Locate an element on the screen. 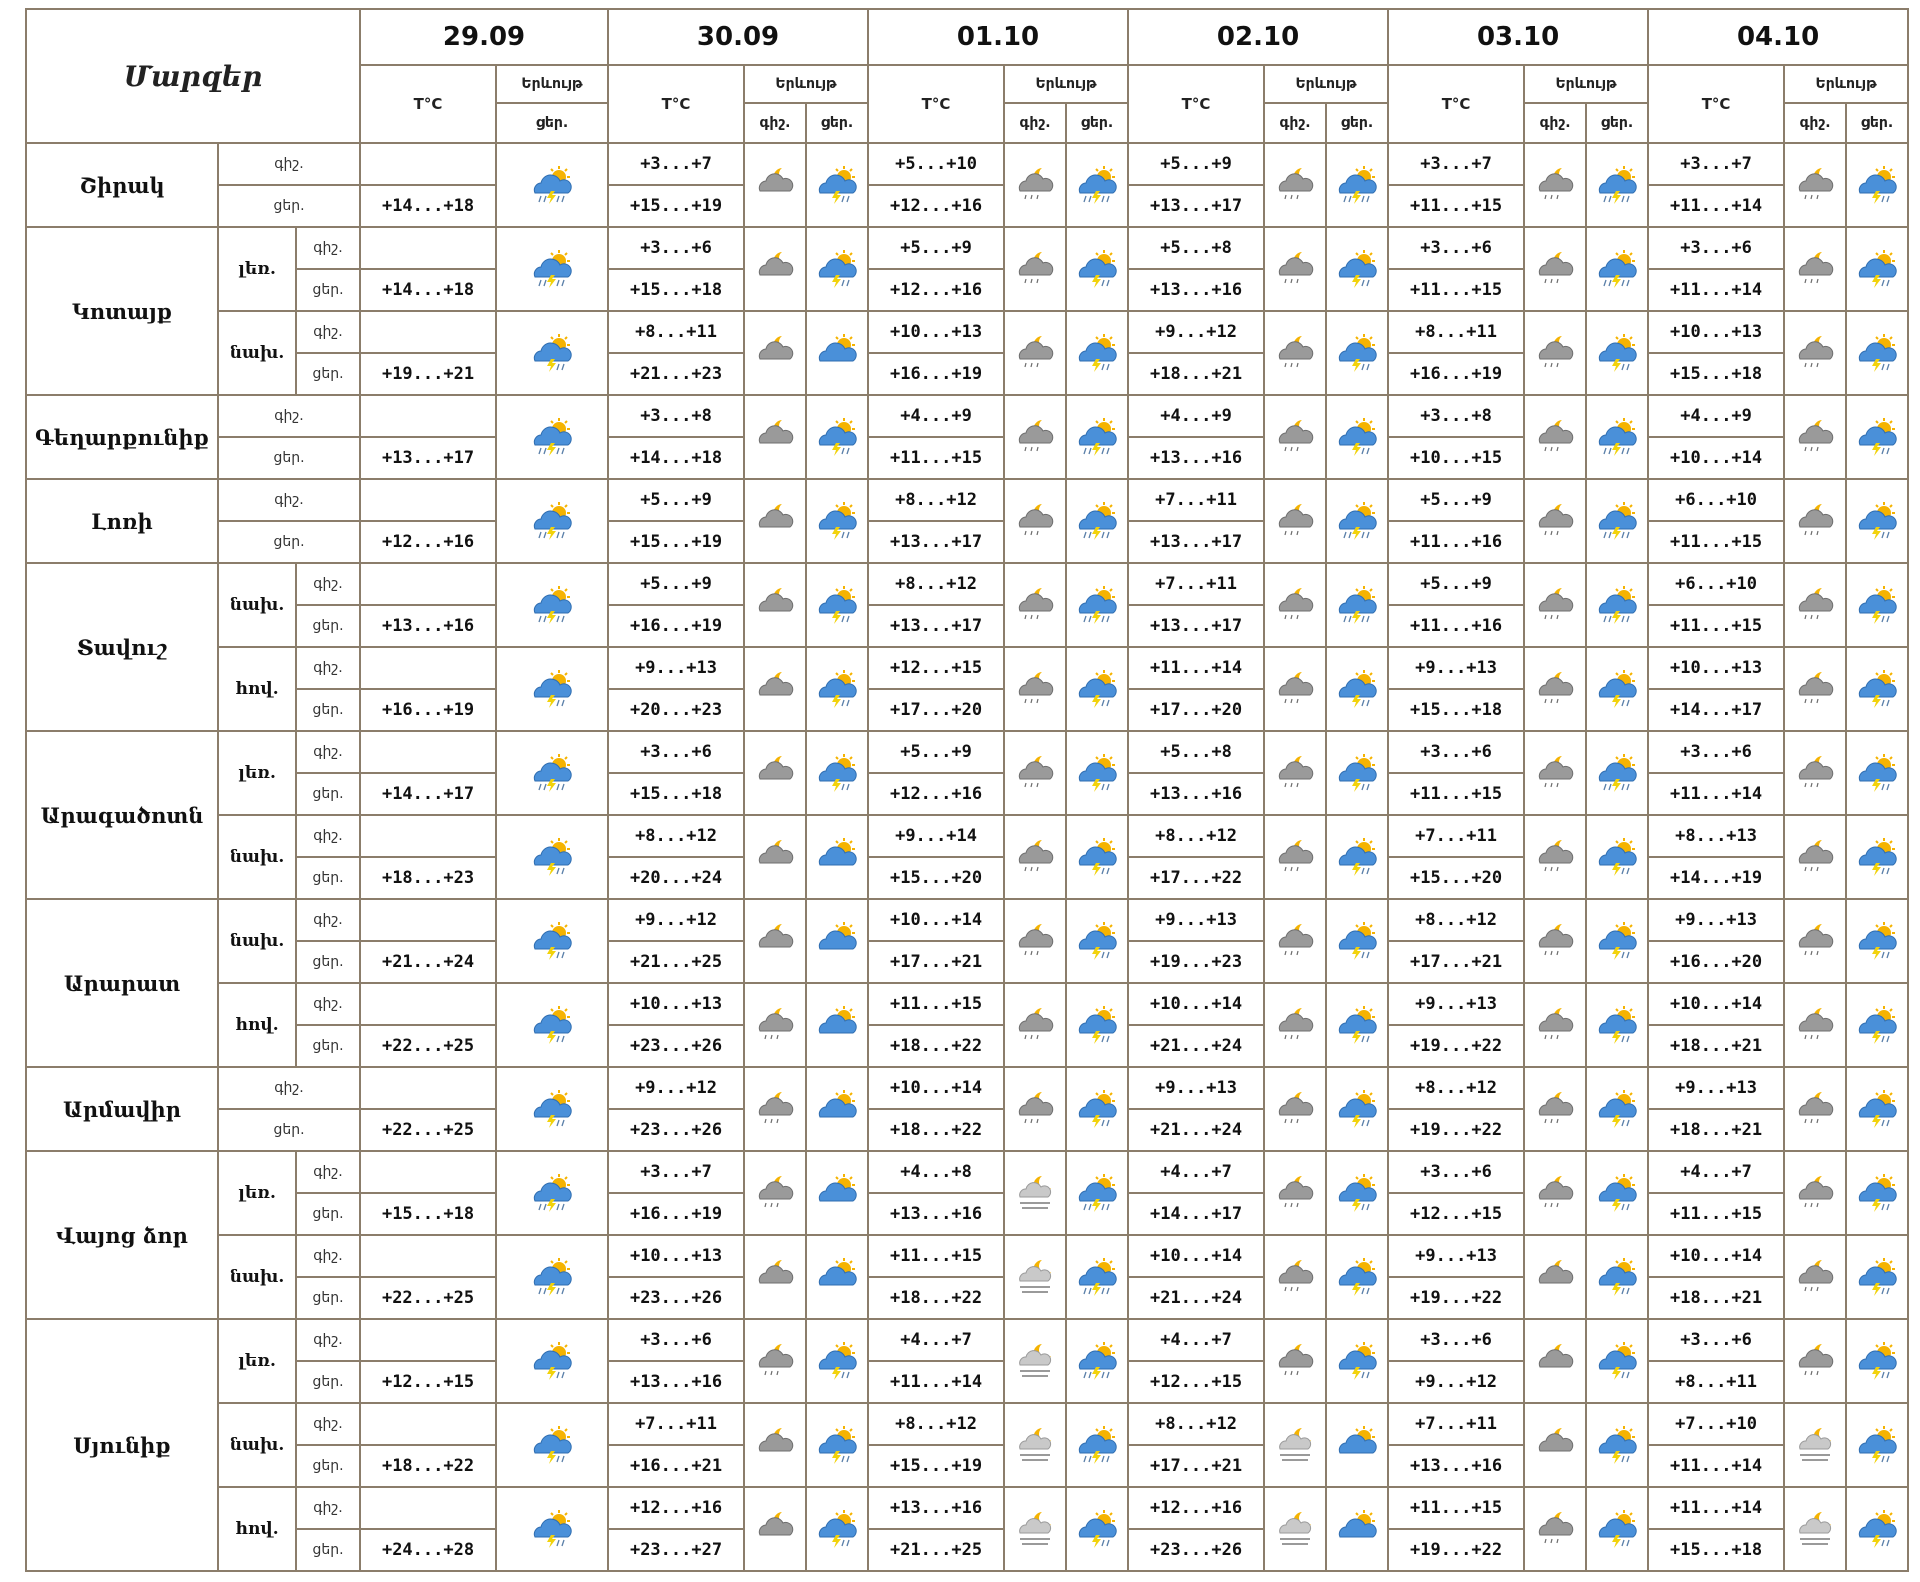 Image resolution: width=1920 pixels, height=1582 pixels. night-temperature: +8...+11 is located at coordinates (676, 332).